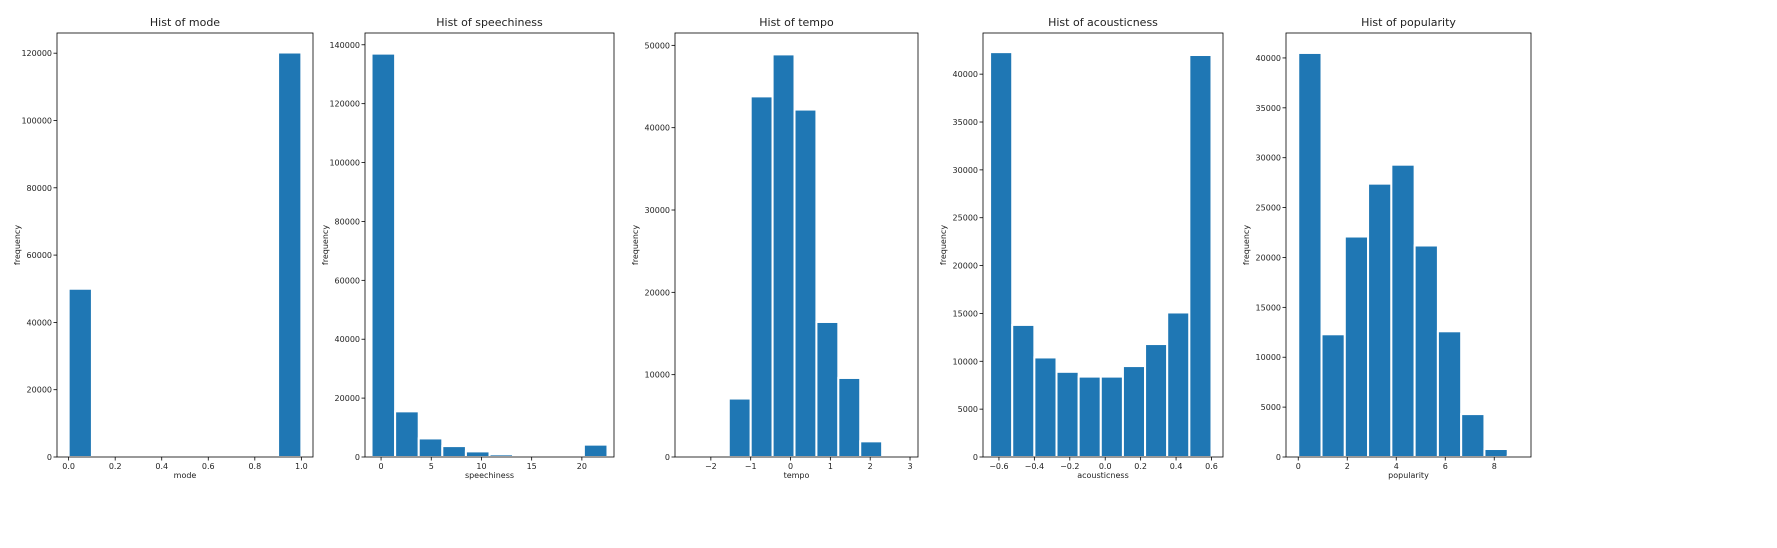  Describe the element at coordinates (489, 22) in the screenshot. I see `chart-title: Hist of speechiness` at that location.